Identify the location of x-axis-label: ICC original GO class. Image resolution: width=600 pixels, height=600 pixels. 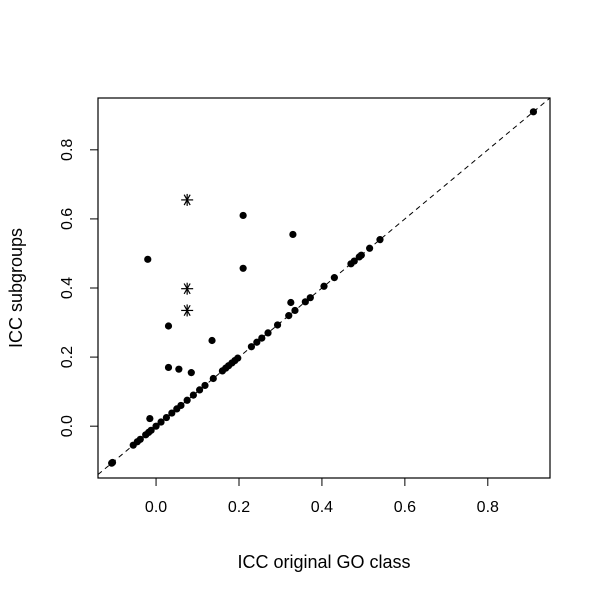
(323, 562).